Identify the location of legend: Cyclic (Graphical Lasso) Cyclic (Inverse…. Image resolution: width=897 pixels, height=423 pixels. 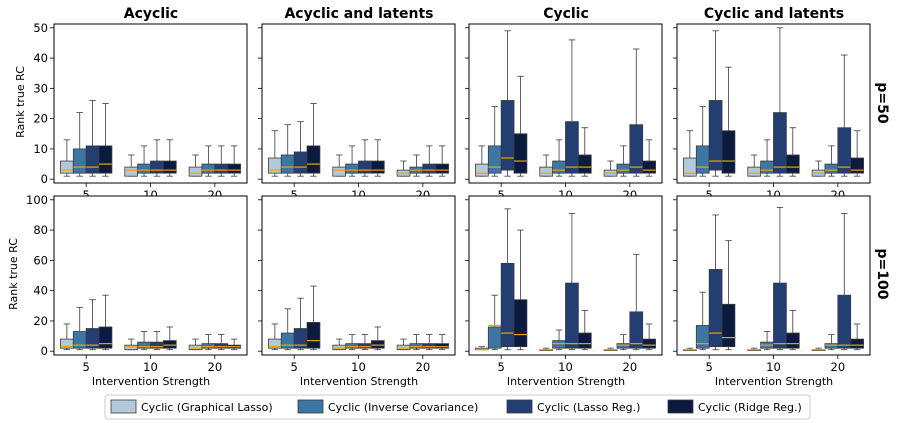
(457, 407).